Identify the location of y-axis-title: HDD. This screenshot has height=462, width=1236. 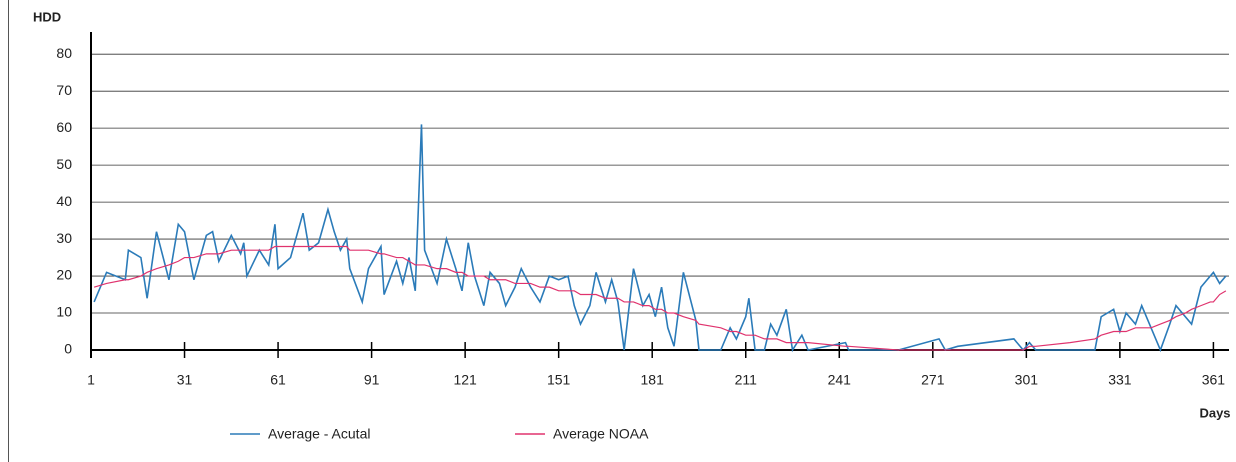
(47, 16).